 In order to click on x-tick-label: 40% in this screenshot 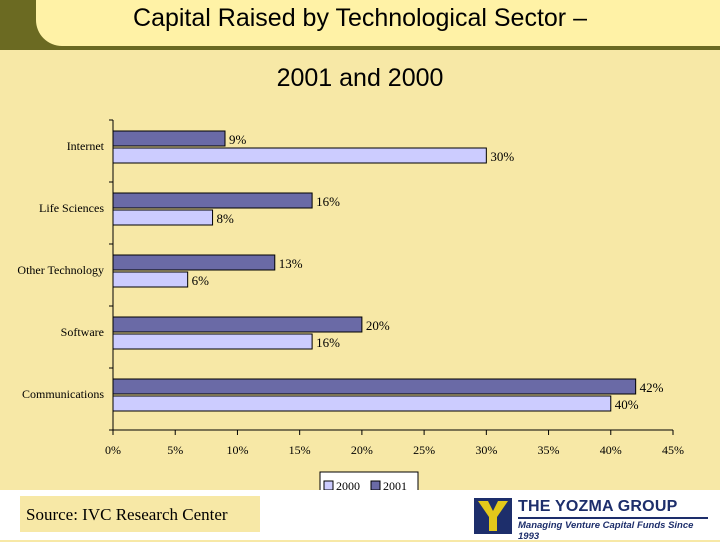, I will do `click(611, 450)`.